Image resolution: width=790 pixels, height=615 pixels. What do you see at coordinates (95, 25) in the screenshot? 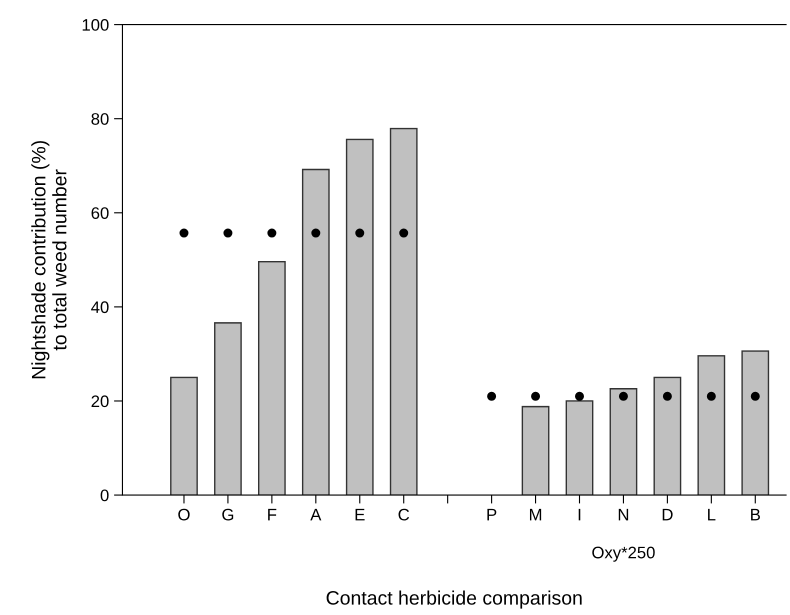
I see `y-tick-label: 100` at bounding box center [95, 25].